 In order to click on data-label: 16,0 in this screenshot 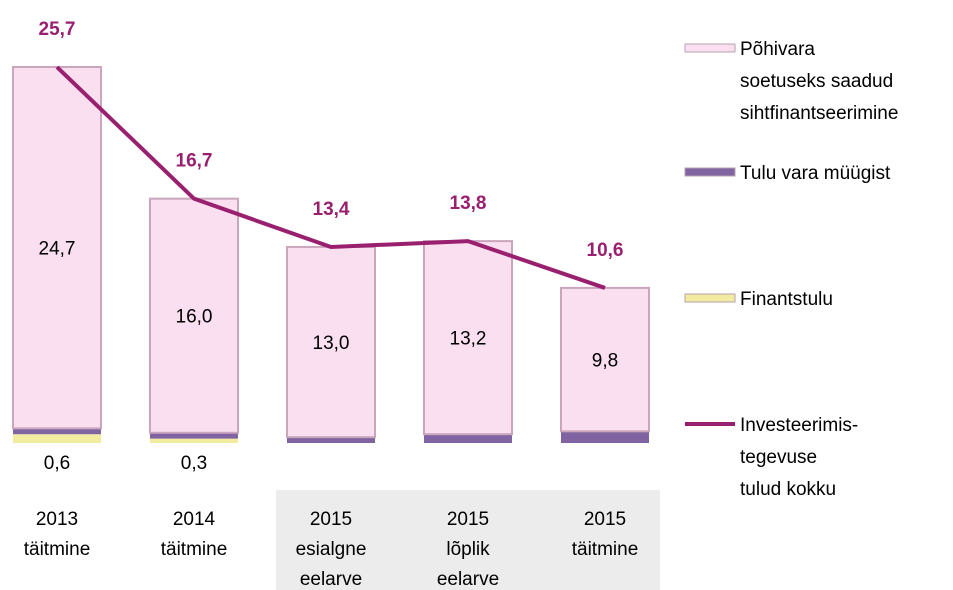, I will do `click(194, 317)`.